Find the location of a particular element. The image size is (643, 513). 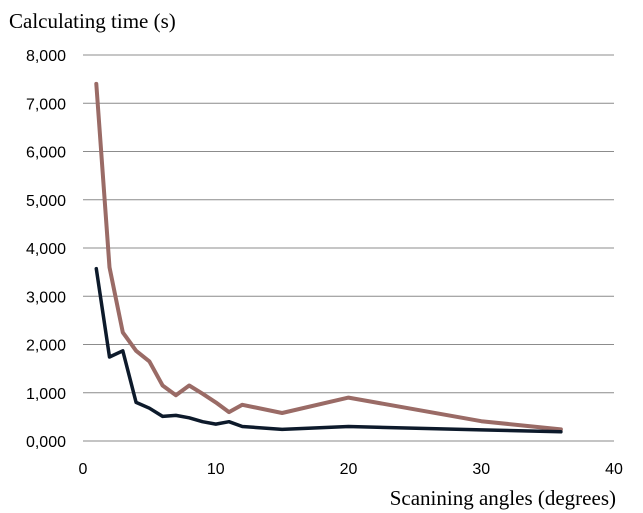

x-tick-label: 10 is located at coordinates (216, 469).